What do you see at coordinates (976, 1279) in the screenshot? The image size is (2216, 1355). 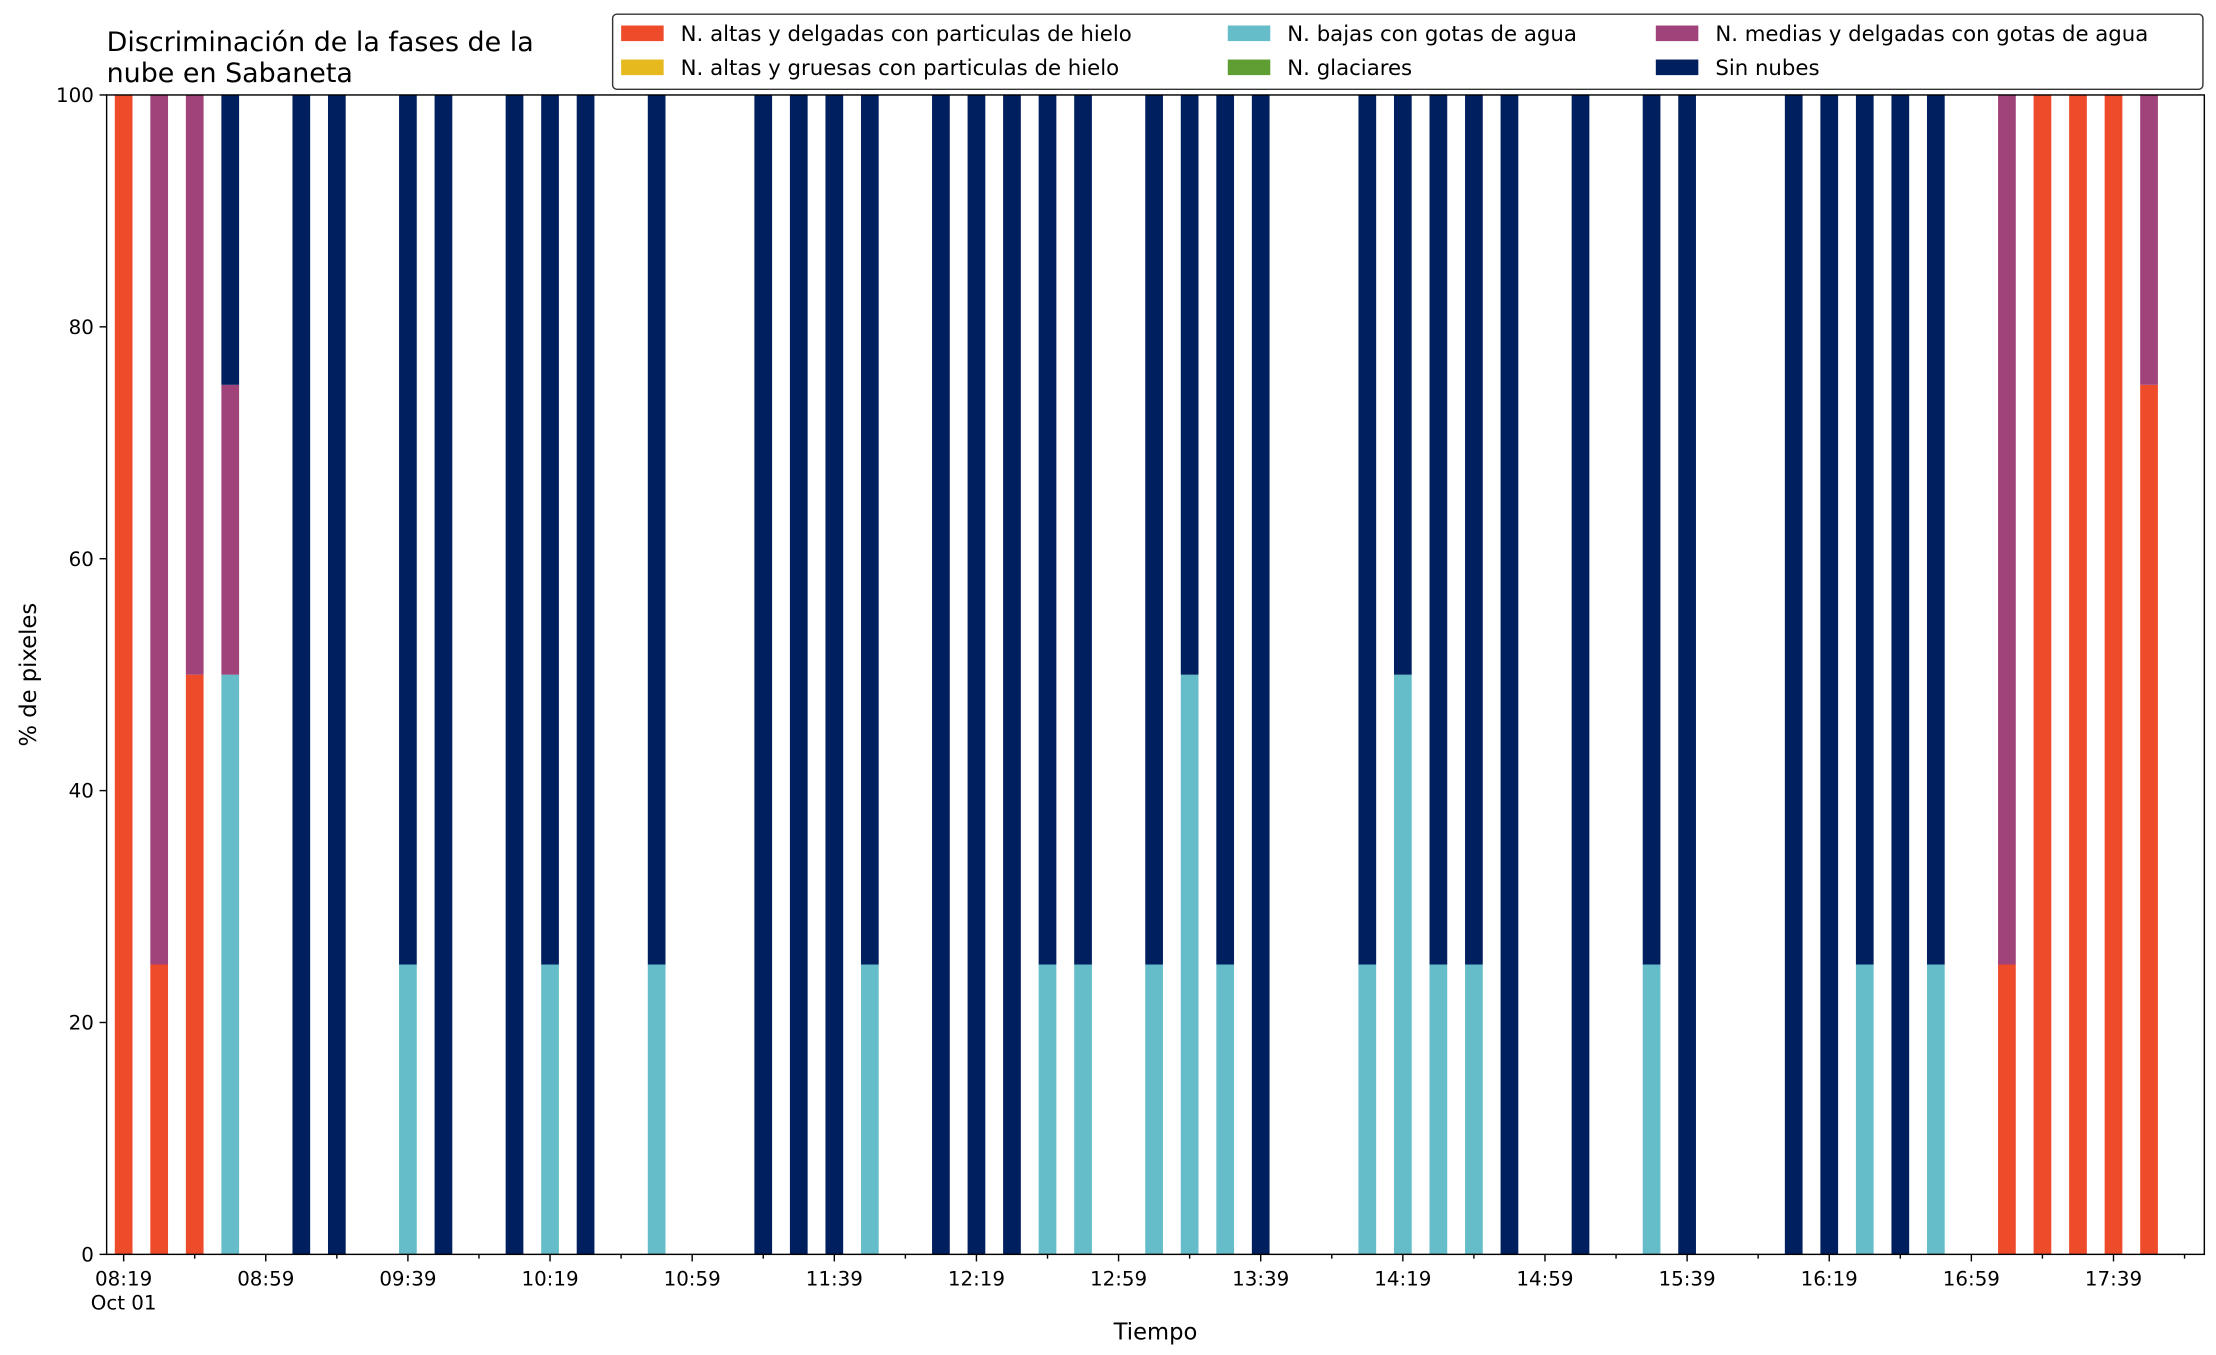 I see `x-tick-label: 12:19` at bounding box center [976, 1279].